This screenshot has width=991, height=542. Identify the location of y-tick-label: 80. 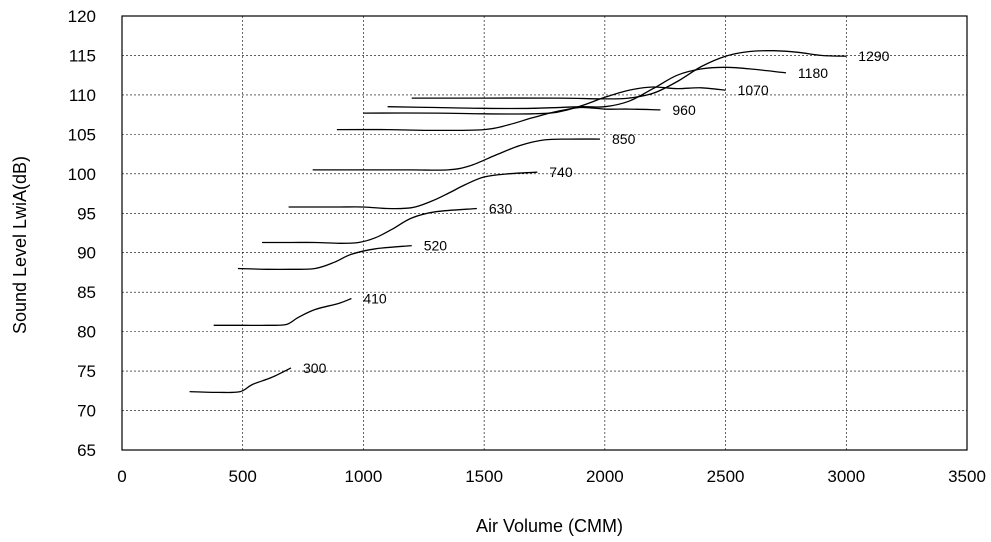
(86, 332).